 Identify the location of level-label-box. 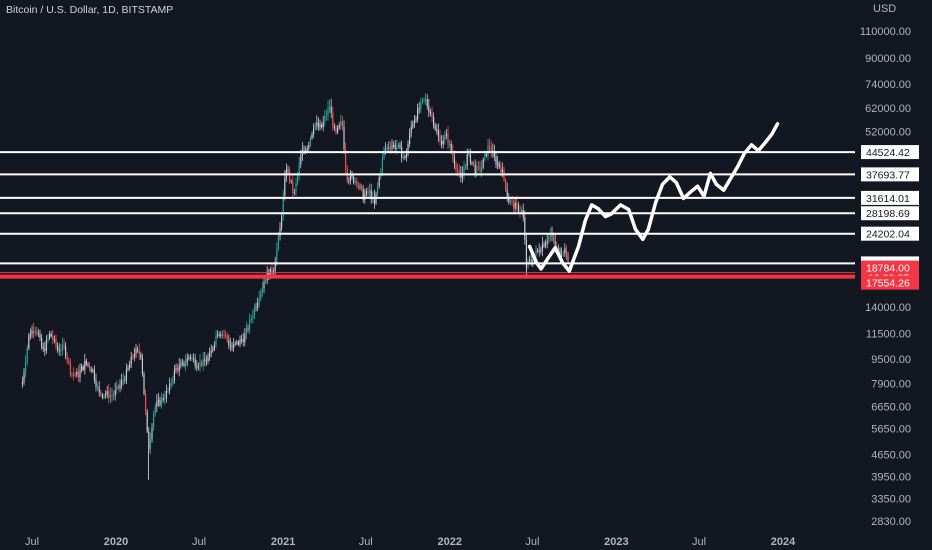
(890, 233).